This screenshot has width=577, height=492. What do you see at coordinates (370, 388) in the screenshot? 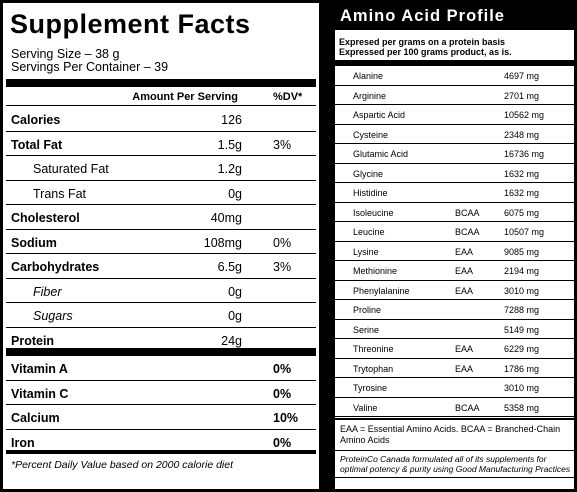
I see `amino-name: Tyrosine` at bounding box center [370, 388].